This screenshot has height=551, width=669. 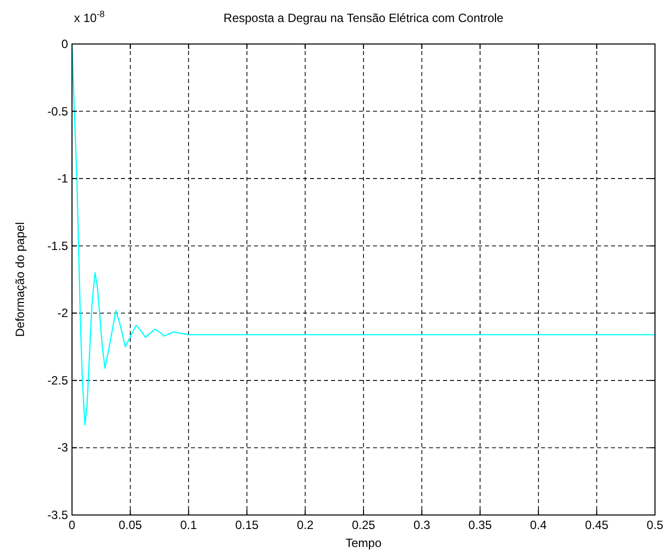 I want to click on x-tick-label: 0.15, so click(x=247, y=525).